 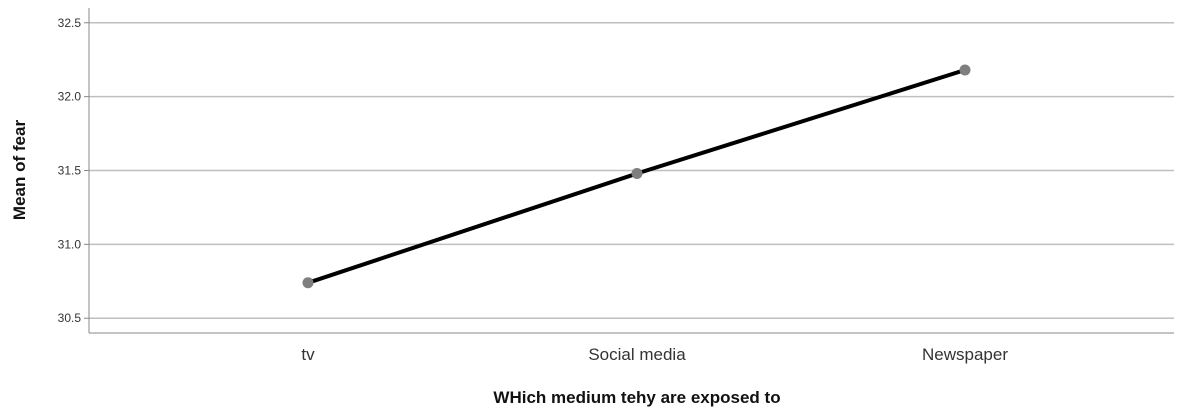 I want to click on x-tick-labels: tv Social media Newspaper, so click(x=654, y=354).